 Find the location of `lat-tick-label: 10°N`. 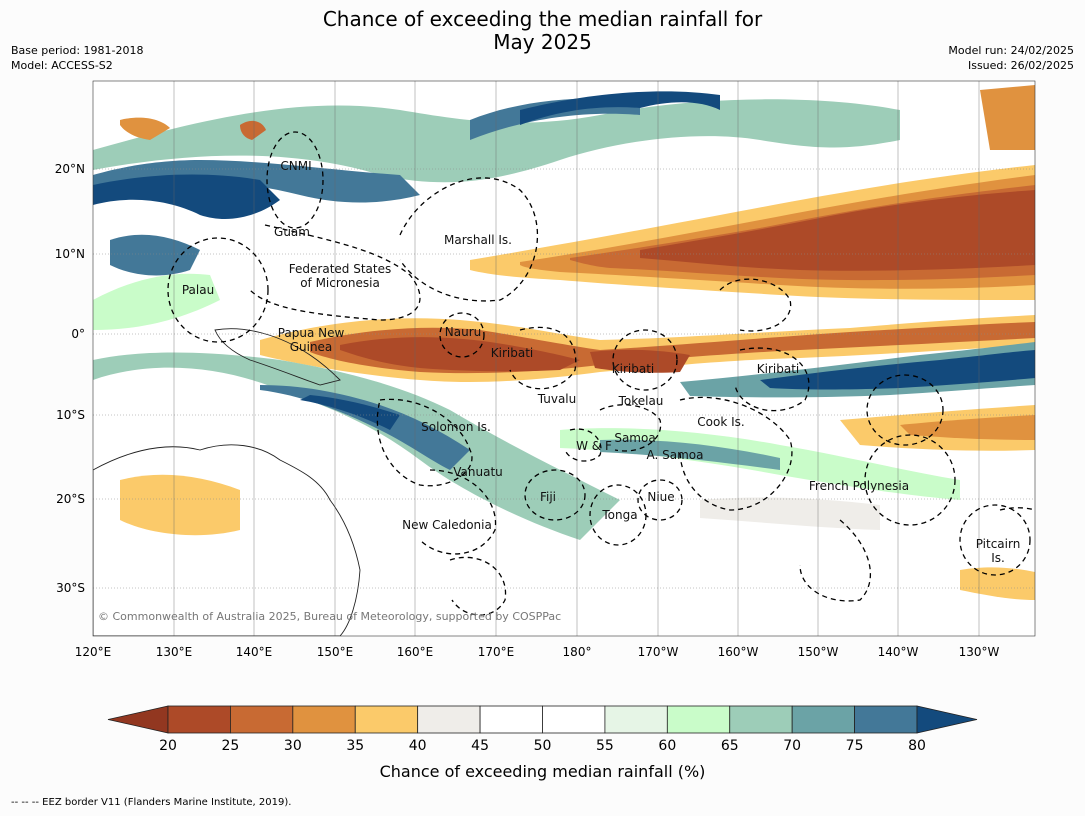

lat-tick-label: 10°N is located at coordinates (69, 254).